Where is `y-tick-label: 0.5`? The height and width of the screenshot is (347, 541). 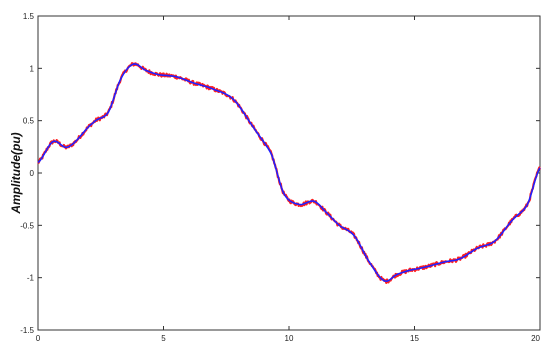
y-tick-label: 0.5 is located at coordinates (29, 121).